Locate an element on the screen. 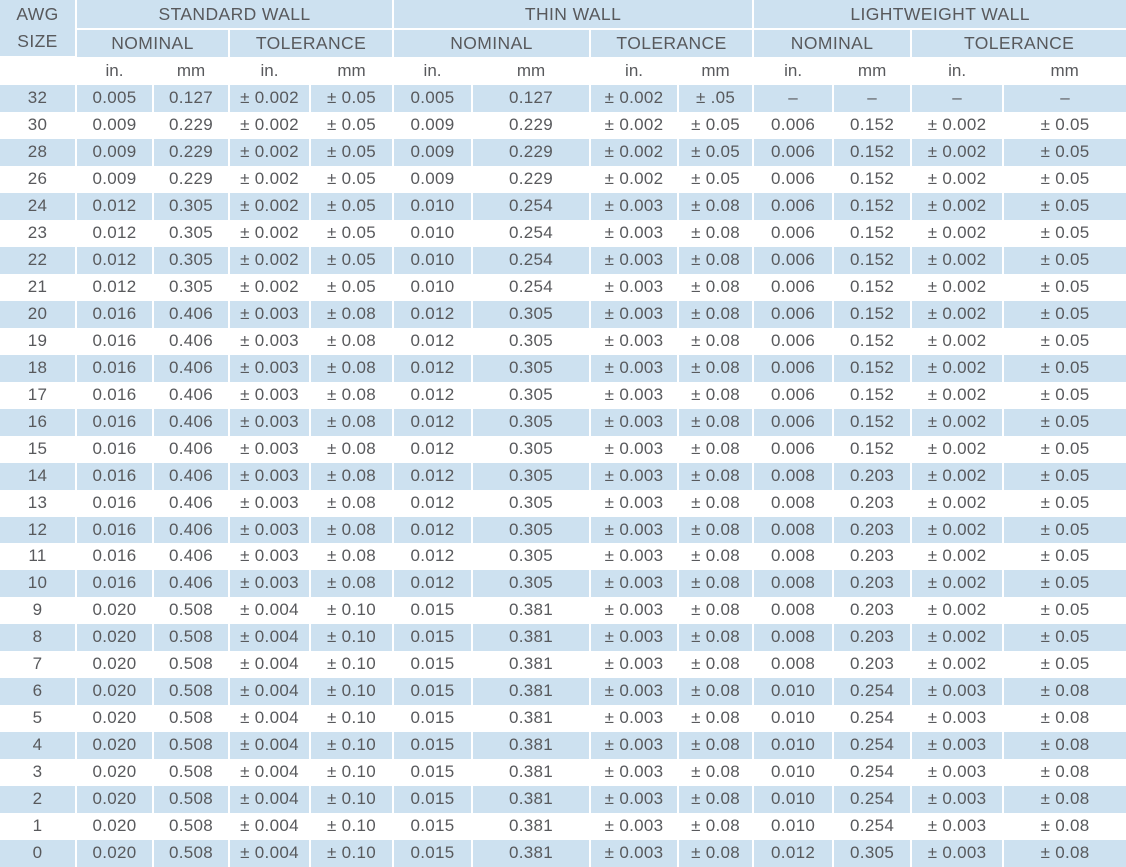 Image resolution: width=1126 pixels, height=867 pixels. cell-awg-size: 13 is located at coordinates (38, 503).